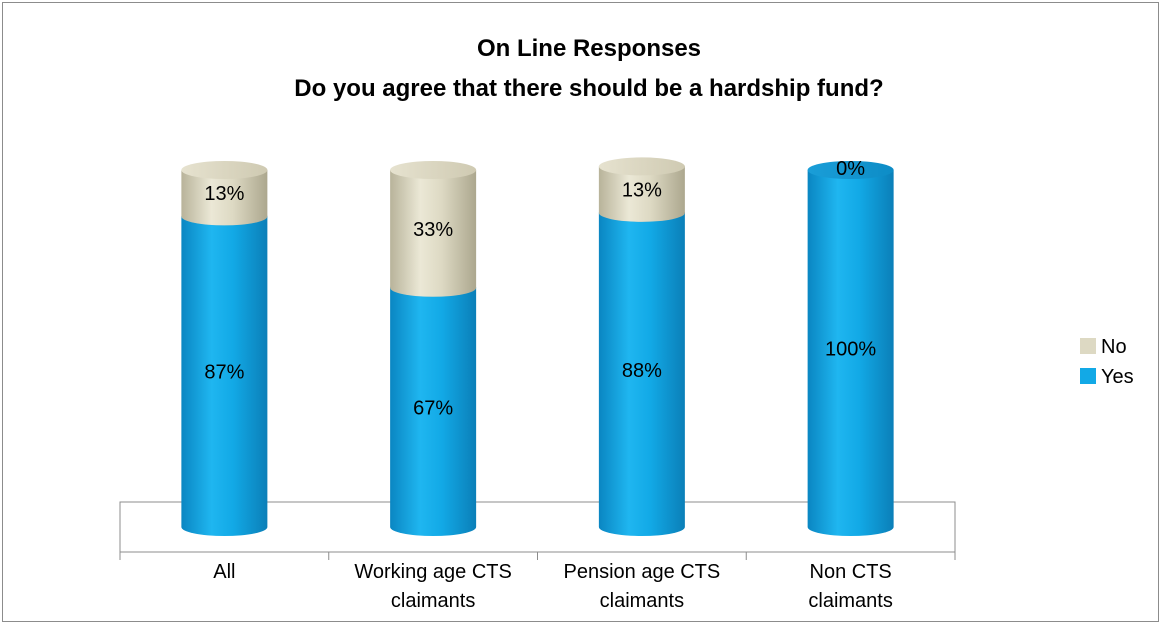 The width and height of the screenshot is (1163, 626). Describe the element at coordinates (224, 373) in the screenshot. I see `data-label-yes-0: 87%` at that location.